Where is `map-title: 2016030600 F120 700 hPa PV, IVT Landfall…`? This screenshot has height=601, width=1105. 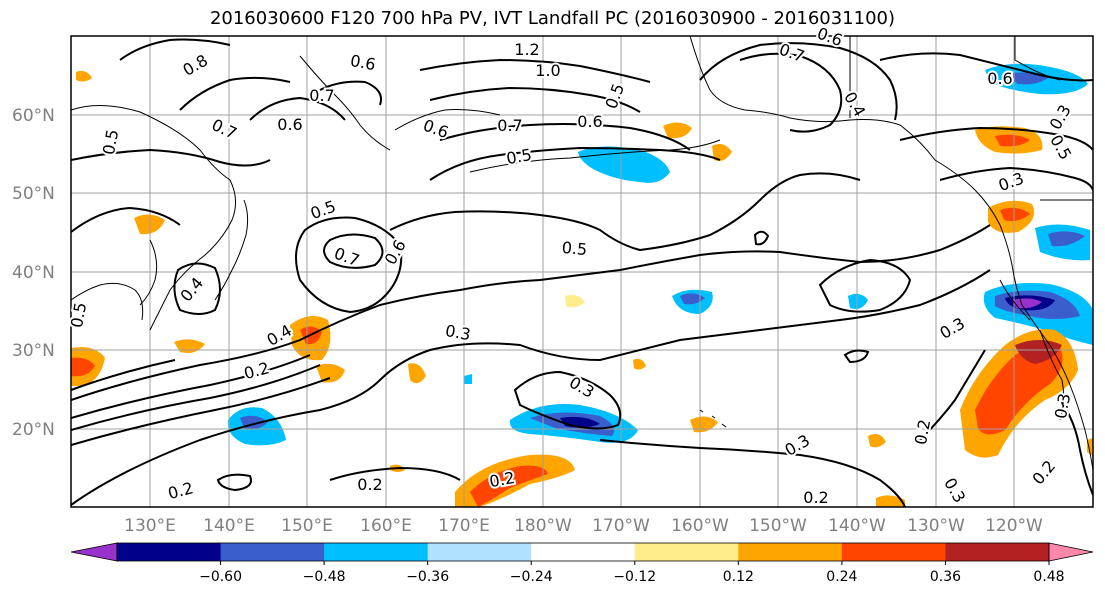
map-title: 2016030600 F120 700 hPa PV, IVT Landfall… is located at coordinates (552, 18).